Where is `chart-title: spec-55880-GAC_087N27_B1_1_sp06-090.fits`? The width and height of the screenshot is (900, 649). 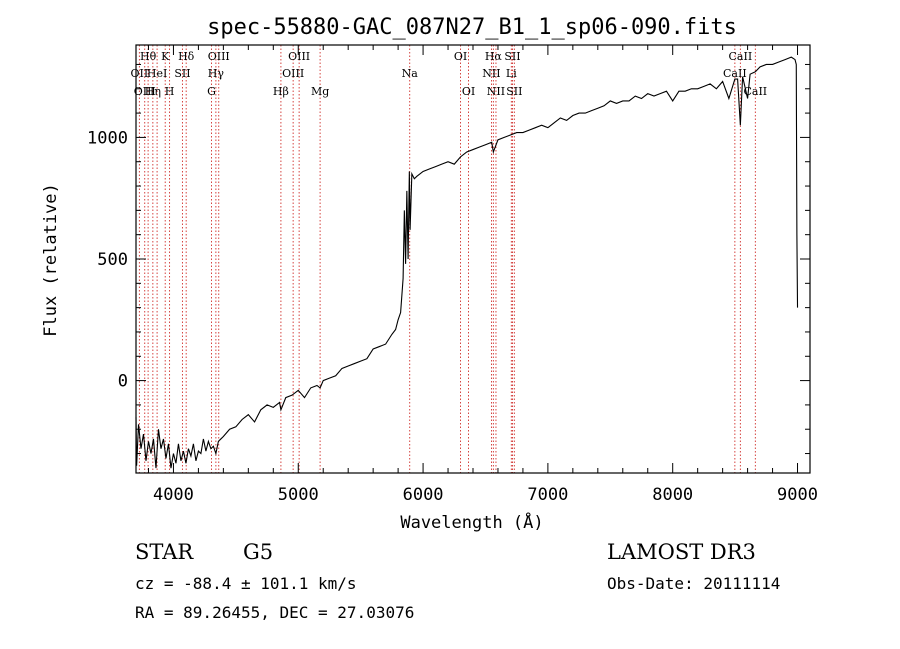 chart-title: spec-55880-GAC_087N27_B1_1_sp06-090.fits is located at coordinates (472, 27).